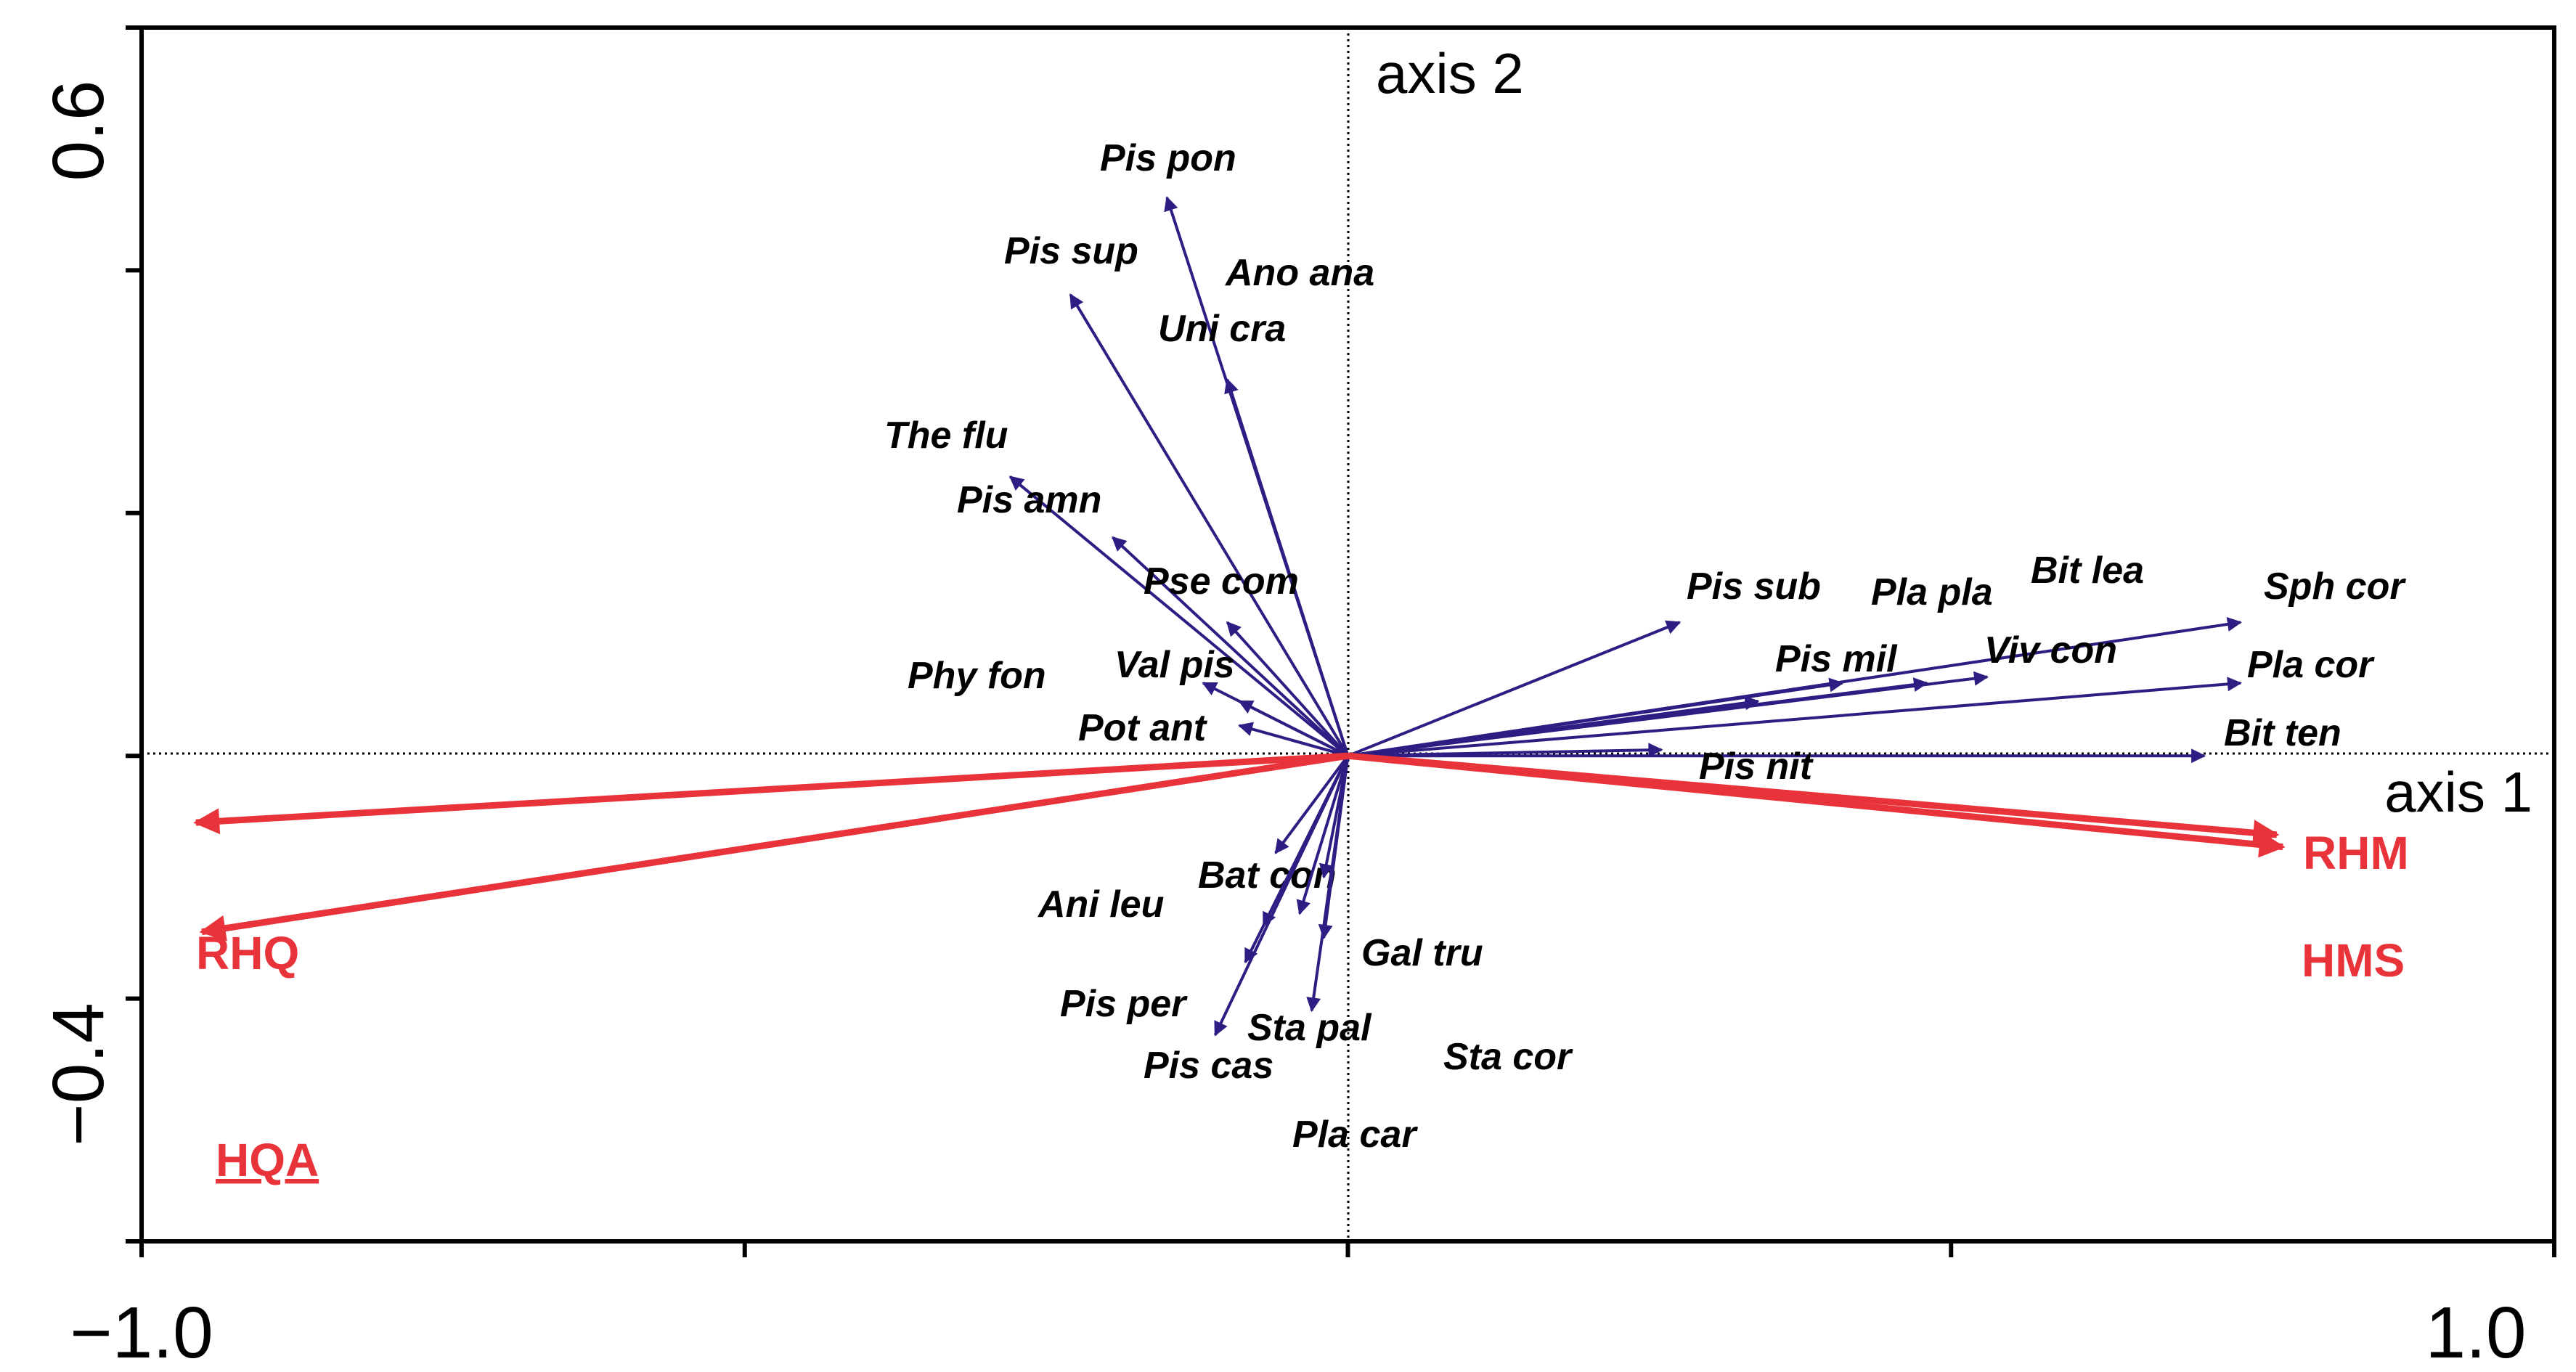  I want to click on species-label-pla-car: Pla car, so click(1355, 1135).